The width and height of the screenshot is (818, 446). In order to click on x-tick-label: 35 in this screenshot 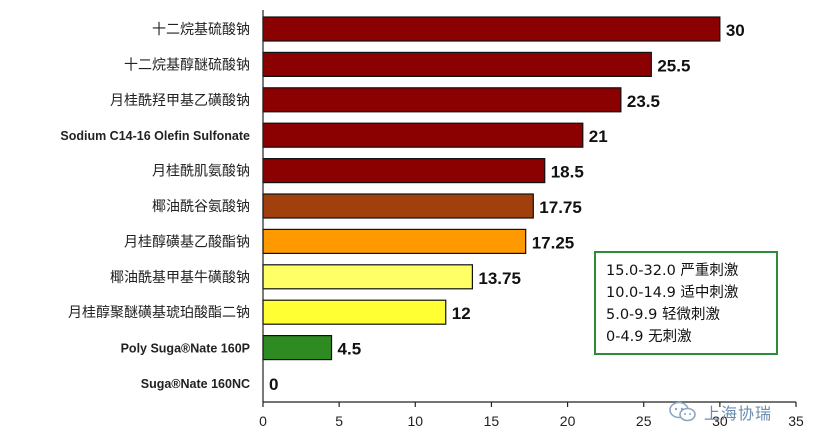, I will do `click(796, 421)`.